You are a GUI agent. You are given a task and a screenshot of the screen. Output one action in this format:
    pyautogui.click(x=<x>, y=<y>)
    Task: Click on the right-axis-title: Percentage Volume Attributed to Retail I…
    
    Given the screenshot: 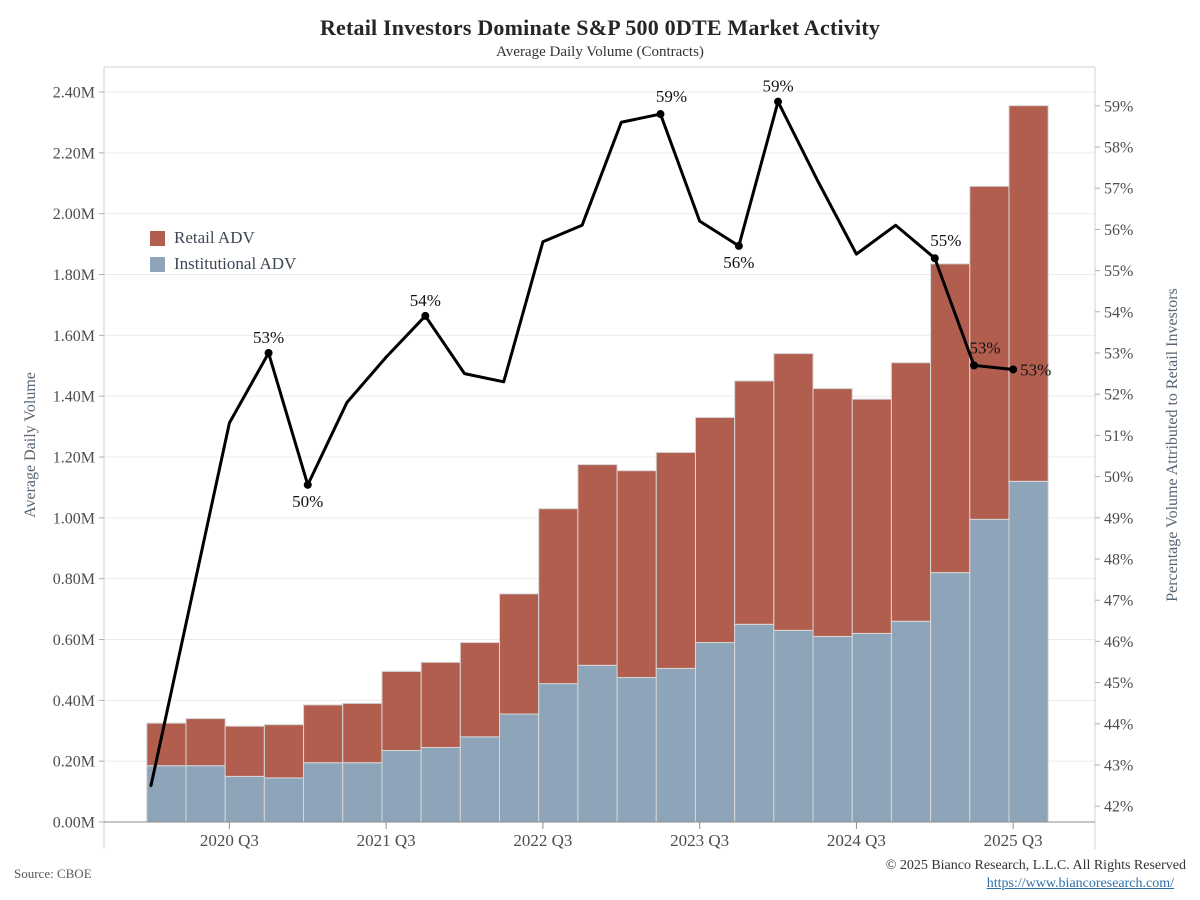 What is the action you would take?
    pyautogui.click(x=1172, y=445)
    